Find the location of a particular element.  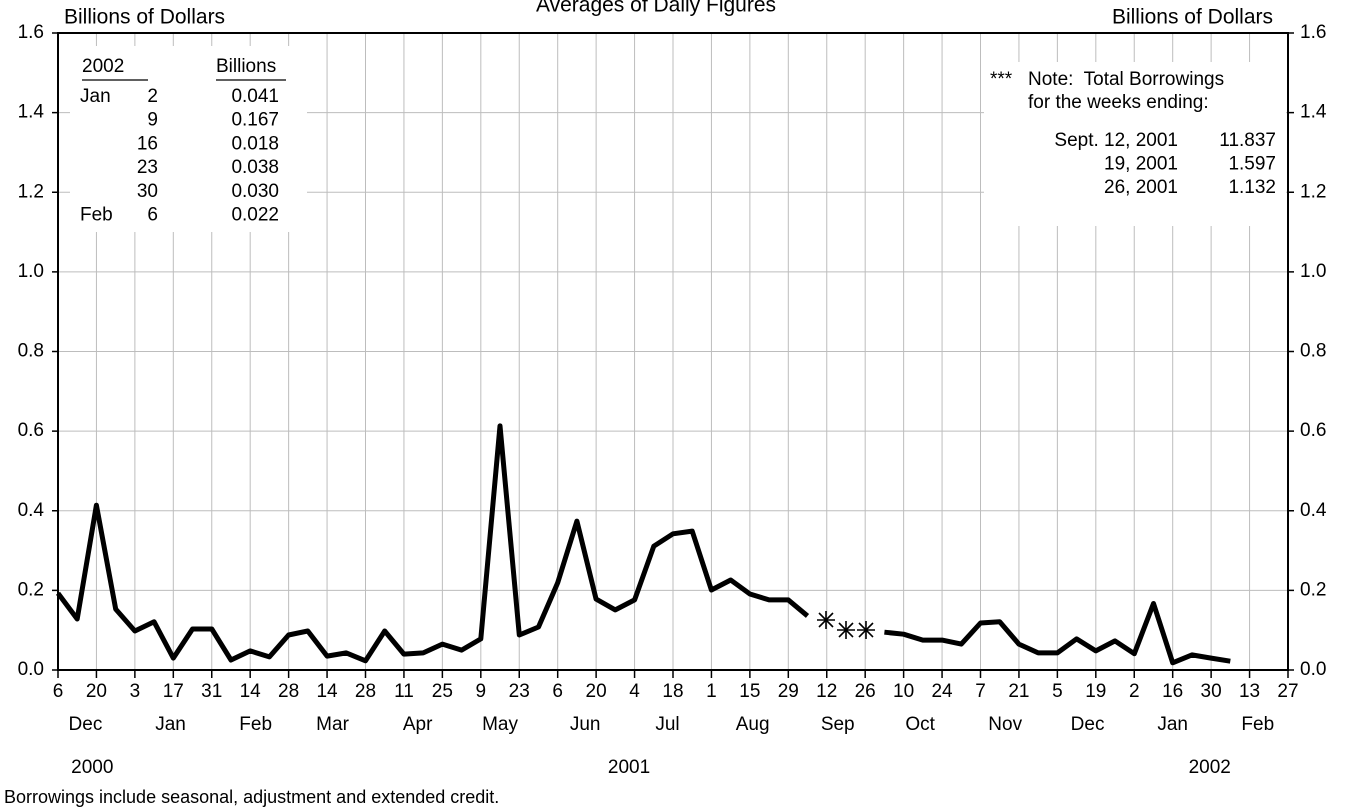

x-tick-label: 29 is located at coordinates (788, 691).